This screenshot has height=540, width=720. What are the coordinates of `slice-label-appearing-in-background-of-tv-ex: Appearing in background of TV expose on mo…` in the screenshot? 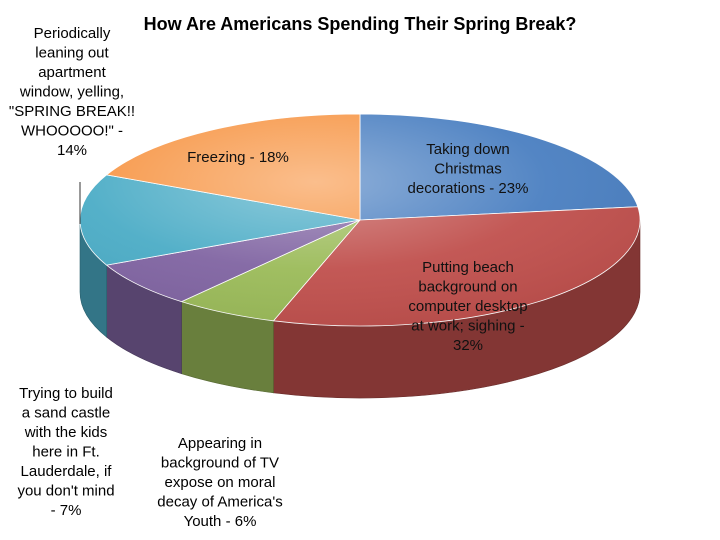 It's located at (219, 482).